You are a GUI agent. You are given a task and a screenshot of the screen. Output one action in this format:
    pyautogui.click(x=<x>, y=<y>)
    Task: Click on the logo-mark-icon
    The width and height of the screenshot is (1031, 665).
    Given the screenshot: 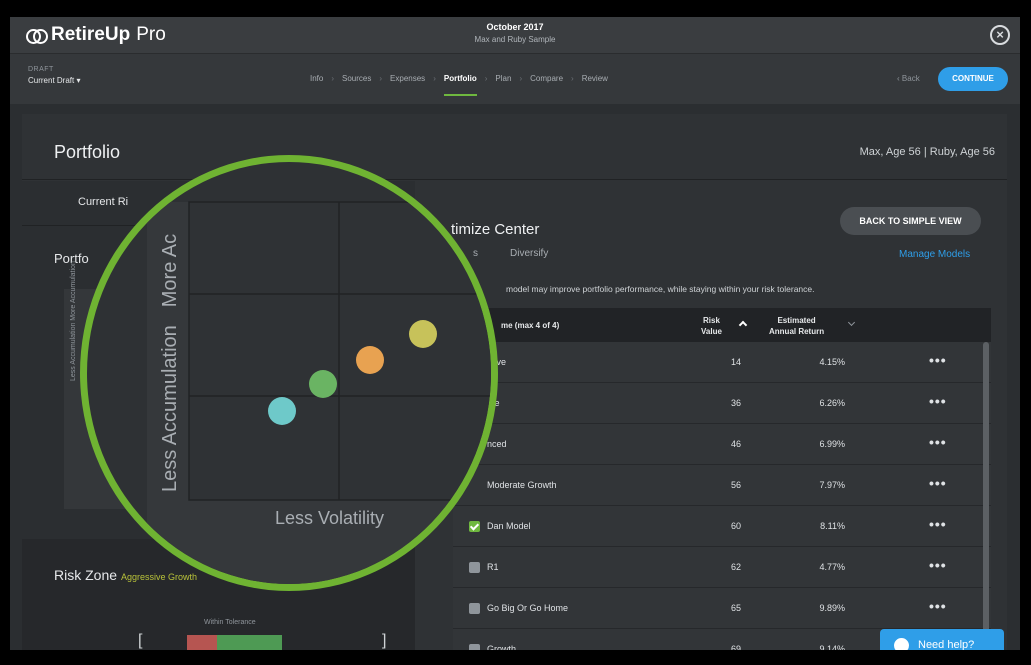 What is the action you would take?
    pyautogui.click(x=37, y=35)
    